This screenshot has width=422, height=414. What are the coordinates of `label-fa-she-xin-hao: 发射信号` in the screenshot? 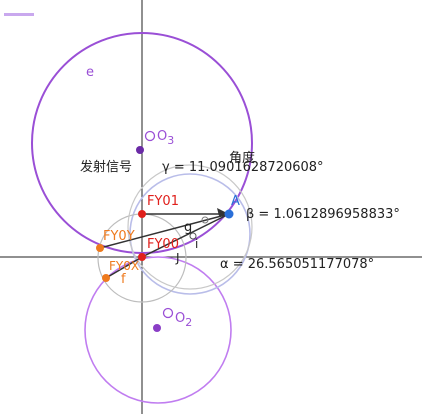 It's located at (106, 167).